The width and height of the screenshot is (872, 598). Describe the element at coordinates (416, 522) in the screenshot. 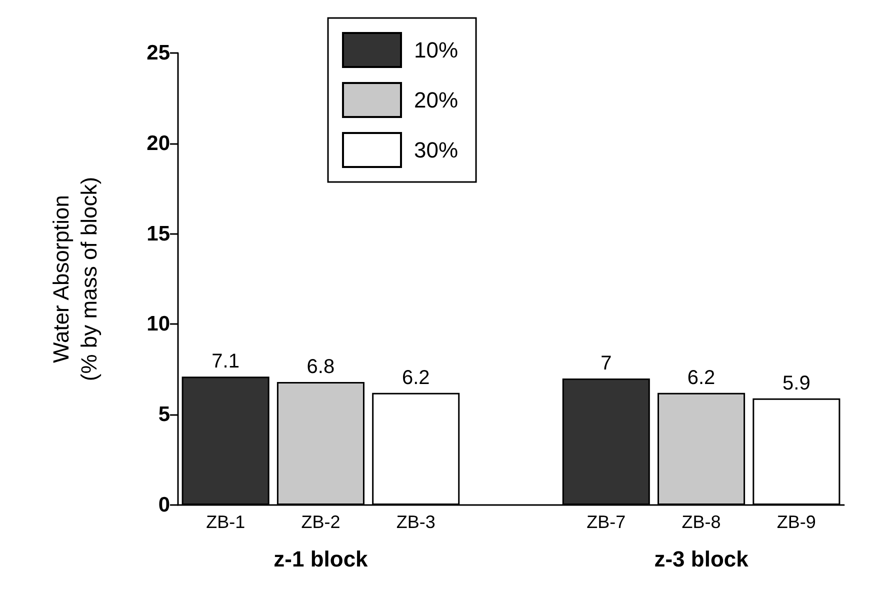

I see `x-tick-label: ZB-3` at that location.